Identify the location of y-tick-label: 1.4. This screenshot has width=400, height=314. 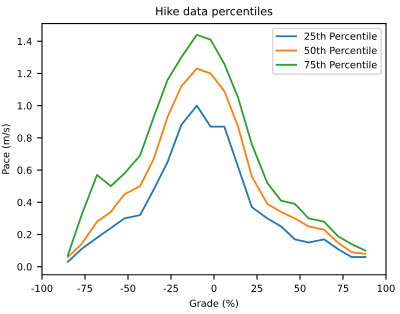
(25, 41).